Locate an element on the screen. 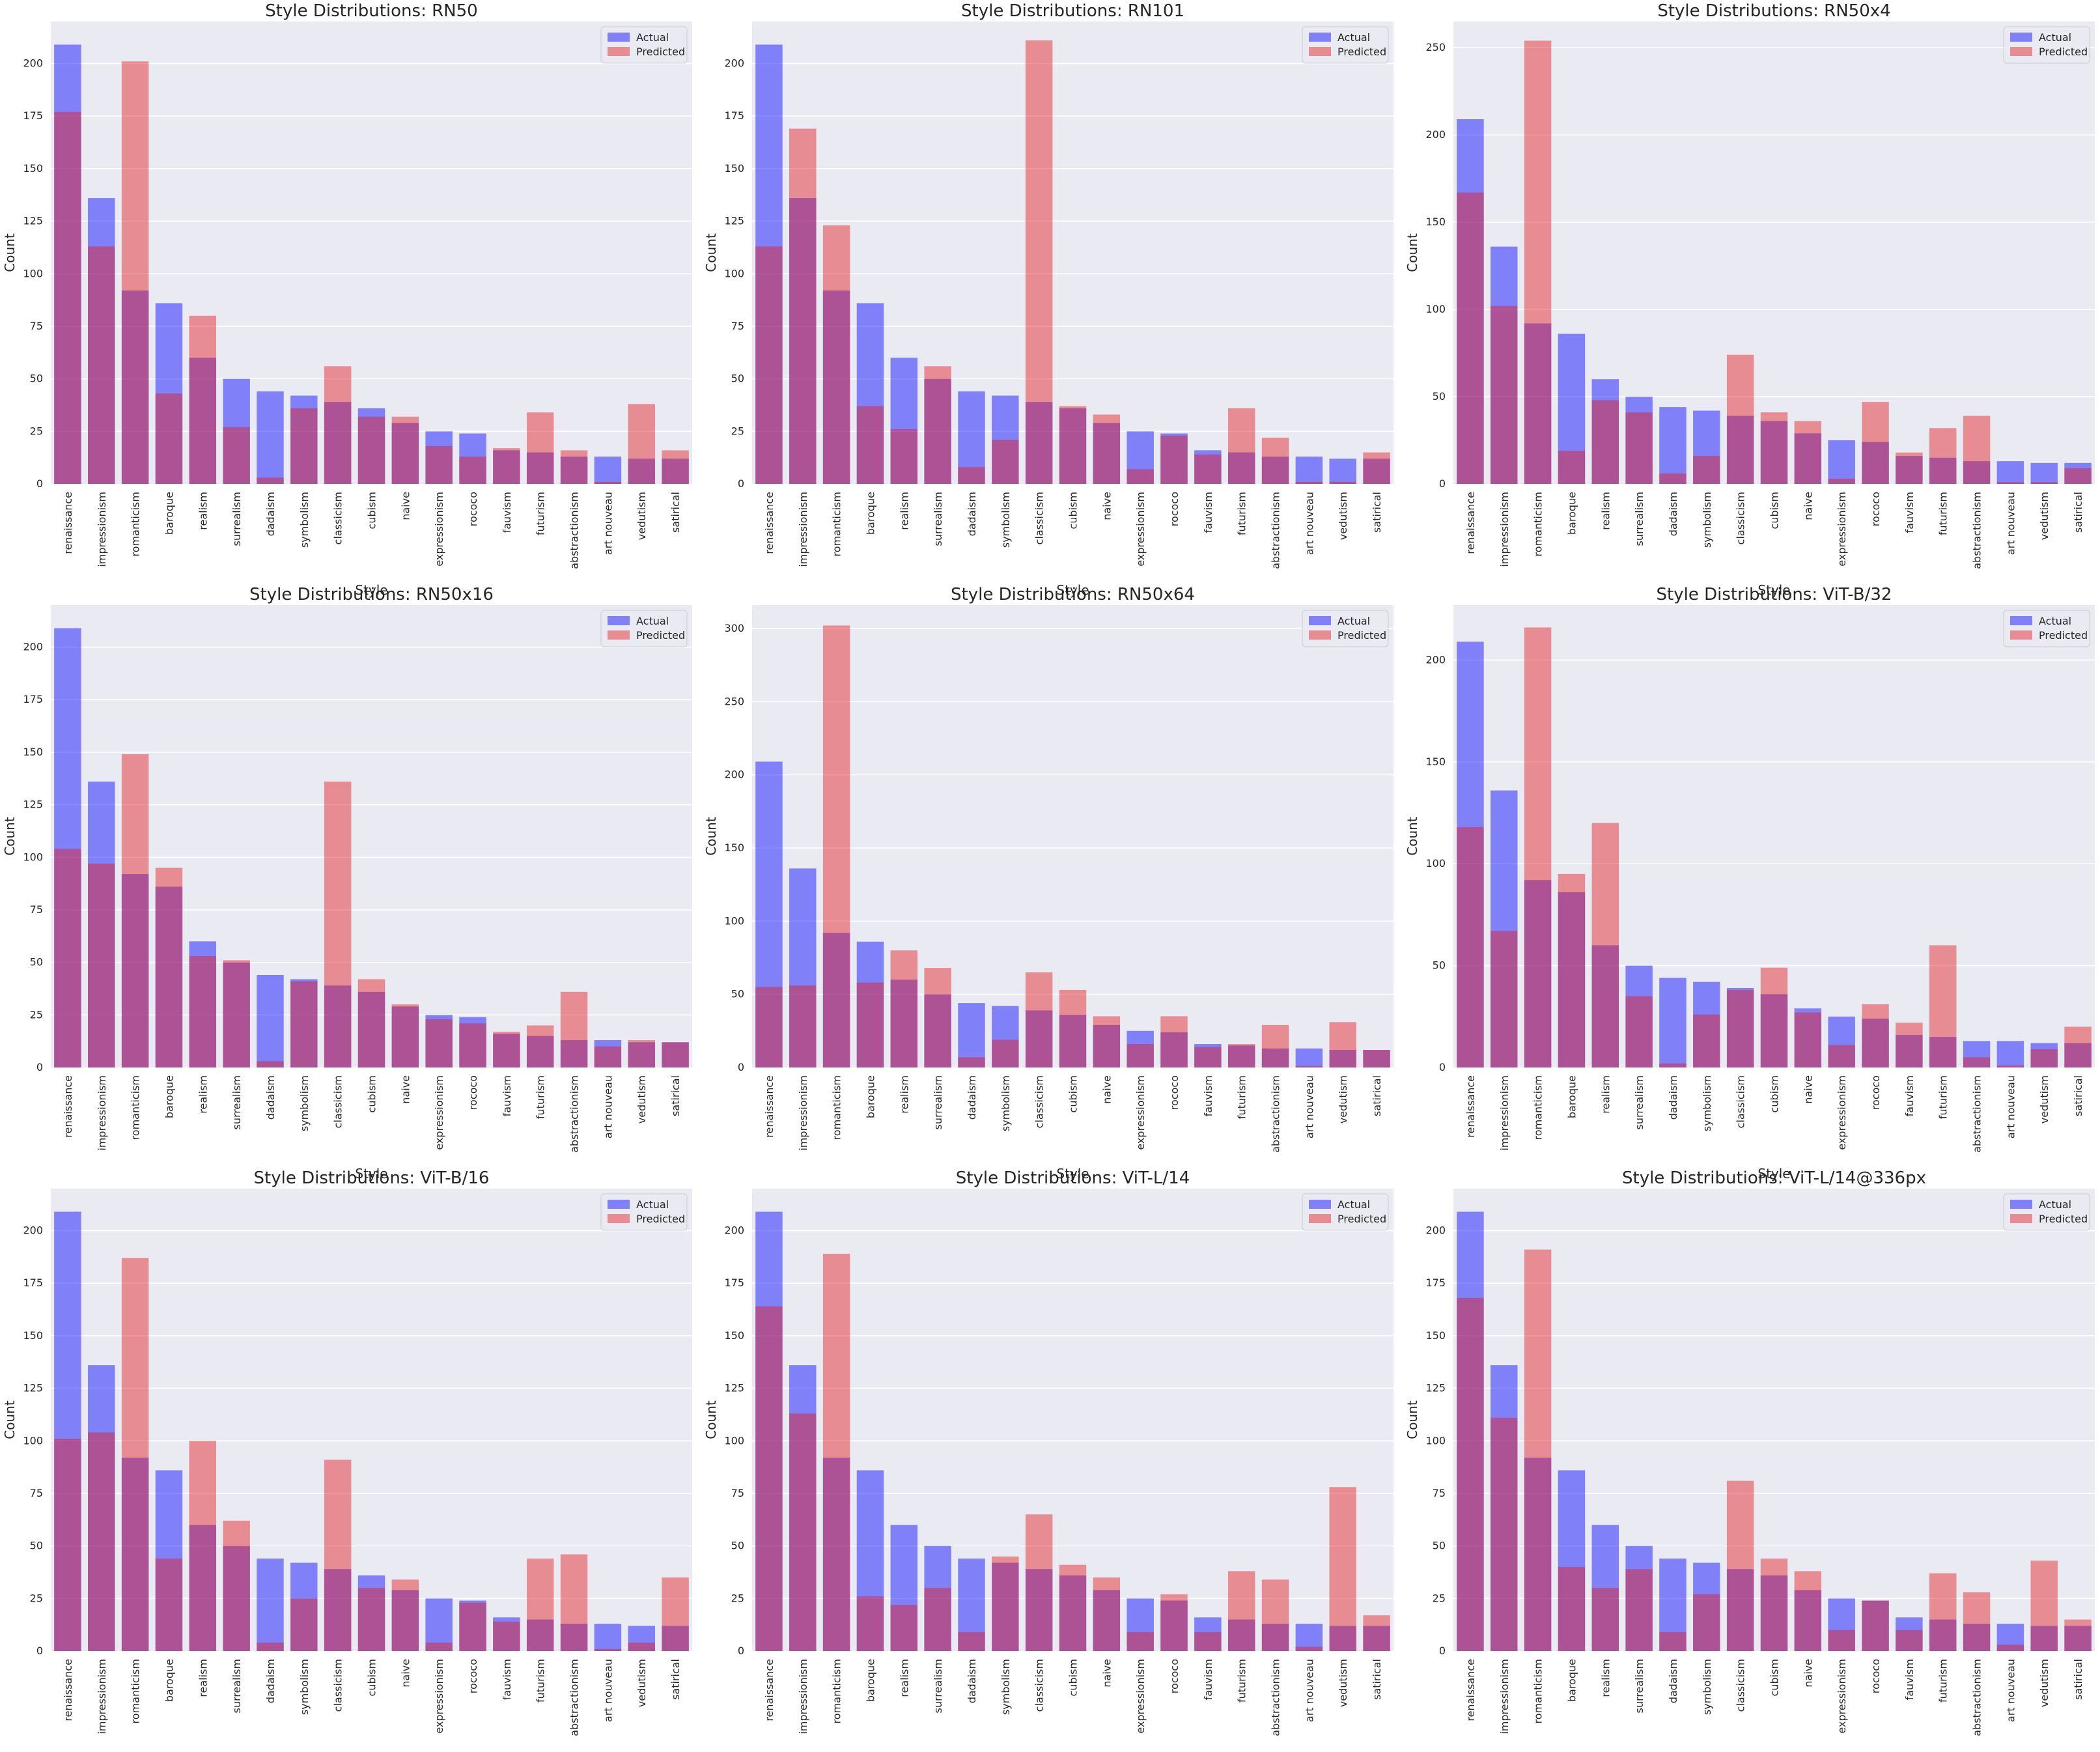  x-tick-label: futurism is located at coordinates (1944, 513).